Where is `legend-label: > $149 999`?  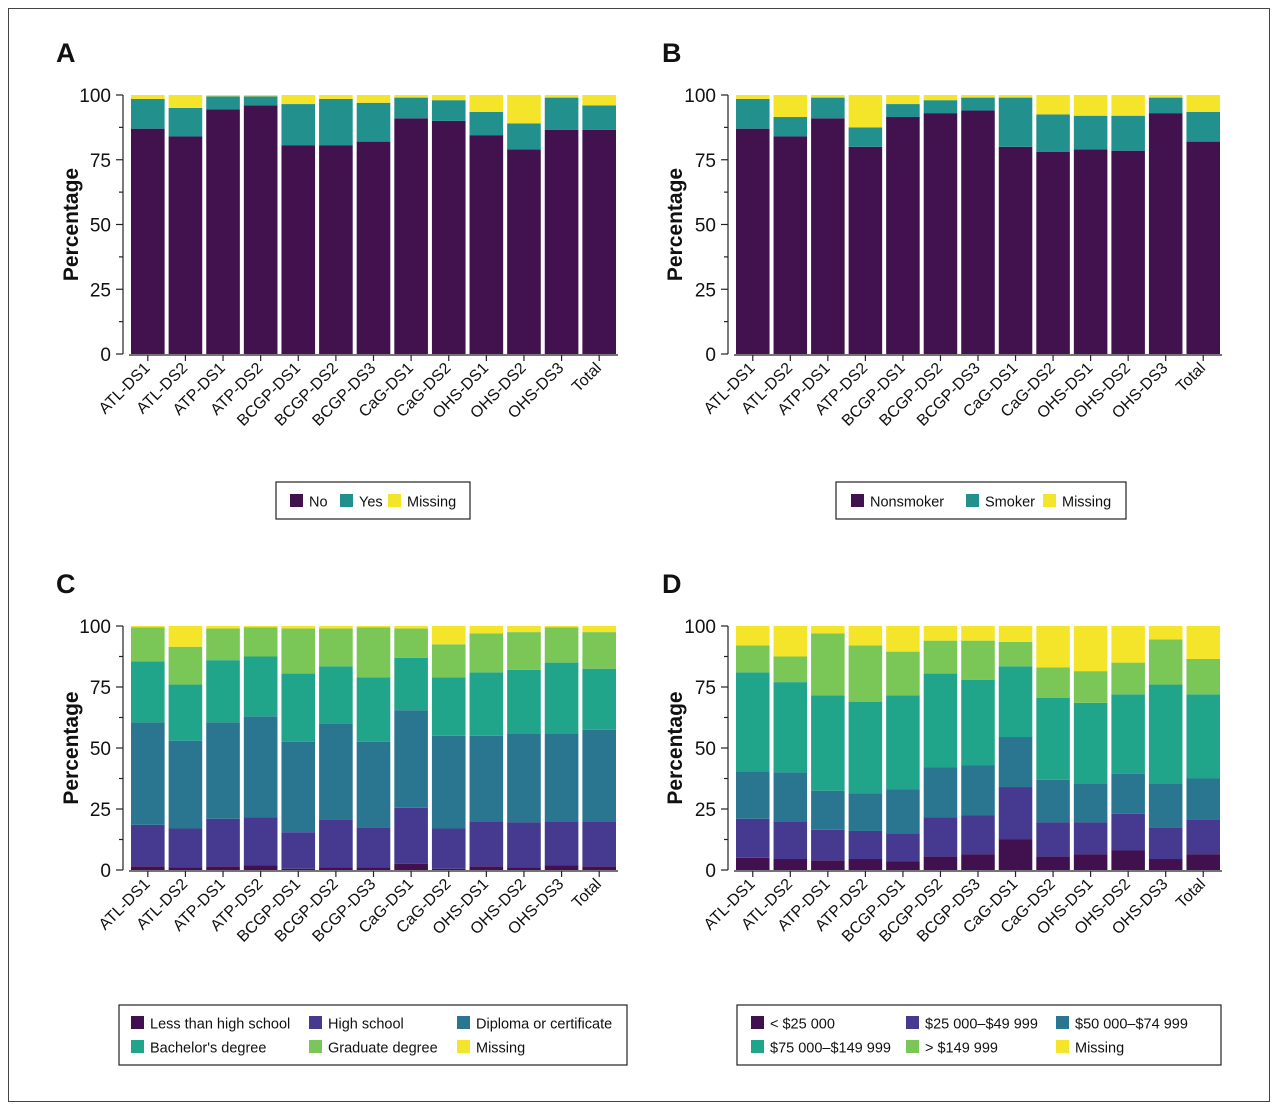
legend-label: > $149 999 is located at coordinates (961, 1049).